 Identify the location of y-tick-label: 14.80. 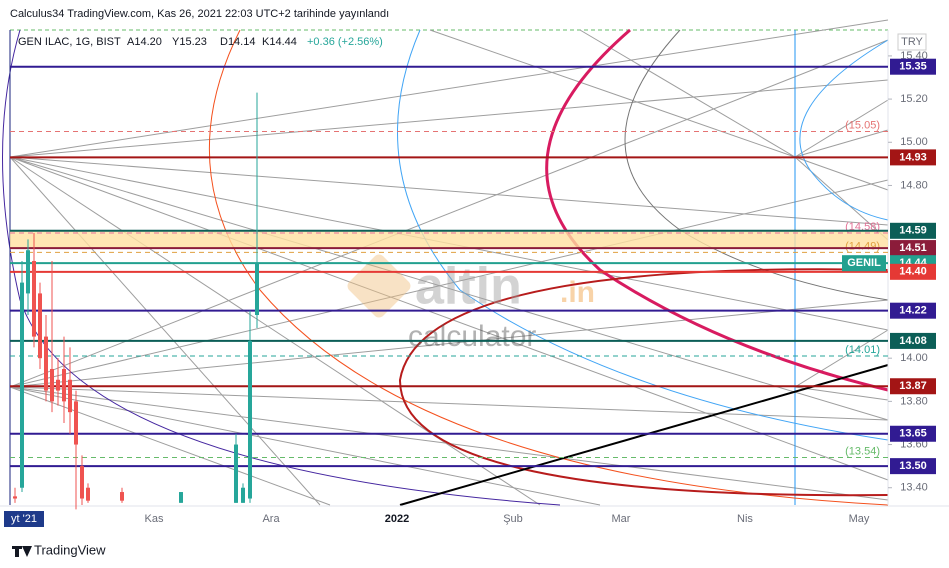
(914, 185).